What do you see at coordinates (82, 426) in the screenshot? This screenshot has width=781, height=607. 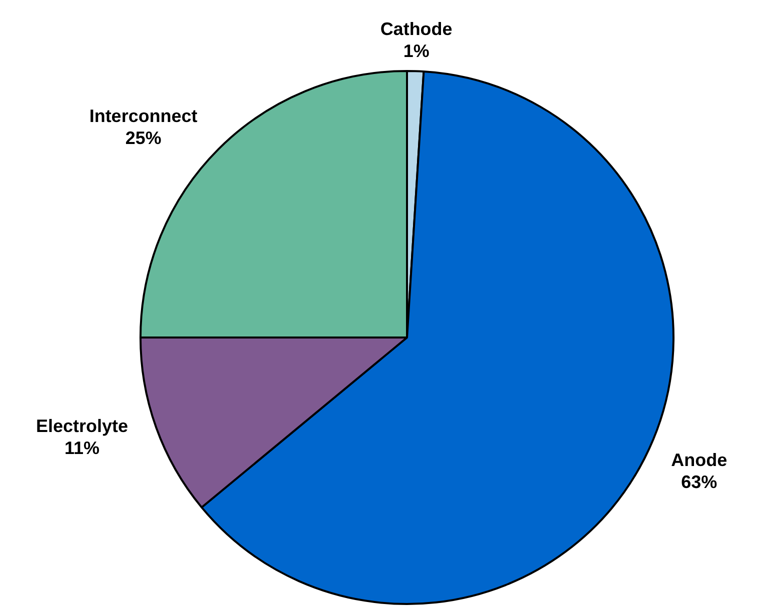 I see `slice-label: Electrolyte` at bounding box center [82, 426].